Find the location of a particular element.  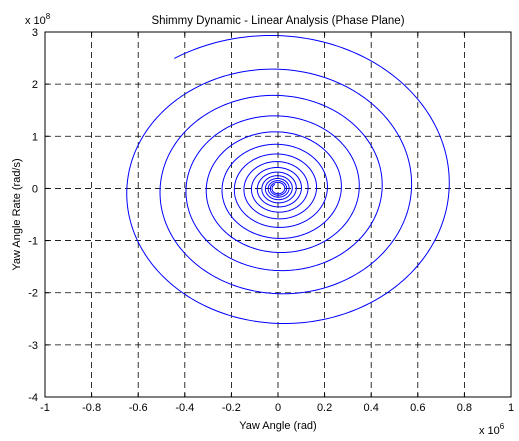

x-tick-label: 0.6 is located at coordinates (417, 408).